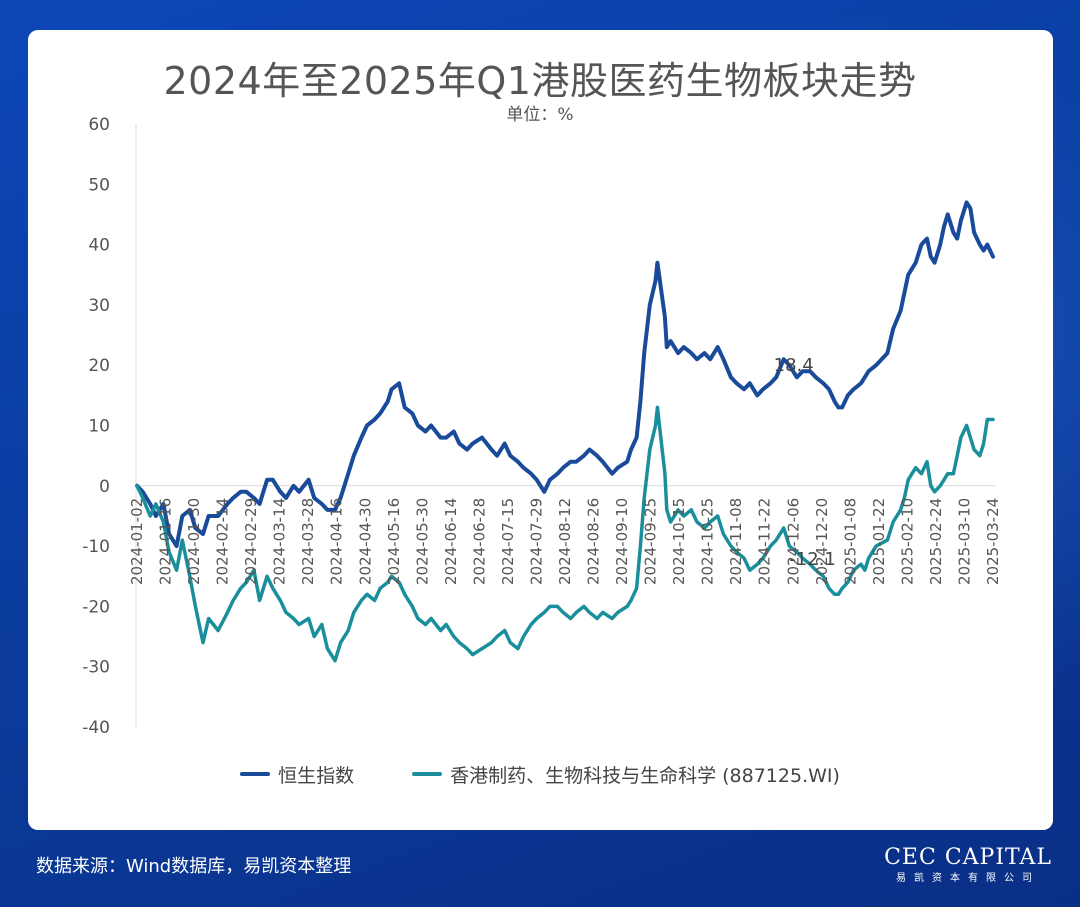 The width and height of the screenshot is (1080, 907). Describe the element at coordinates (422, 541) in the screenshot. I see `x-tick-label: 2024-05-30` at that location.